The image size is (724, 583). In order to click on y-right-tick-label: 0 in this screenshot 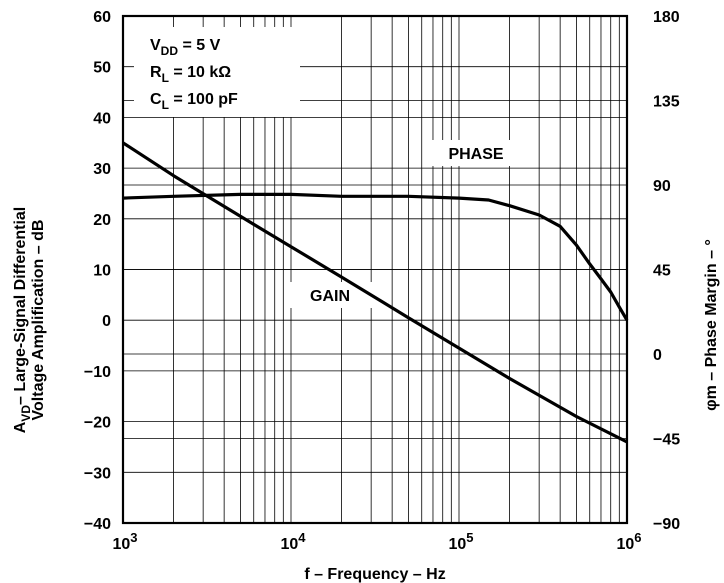, I will do `click(657, 355)`.